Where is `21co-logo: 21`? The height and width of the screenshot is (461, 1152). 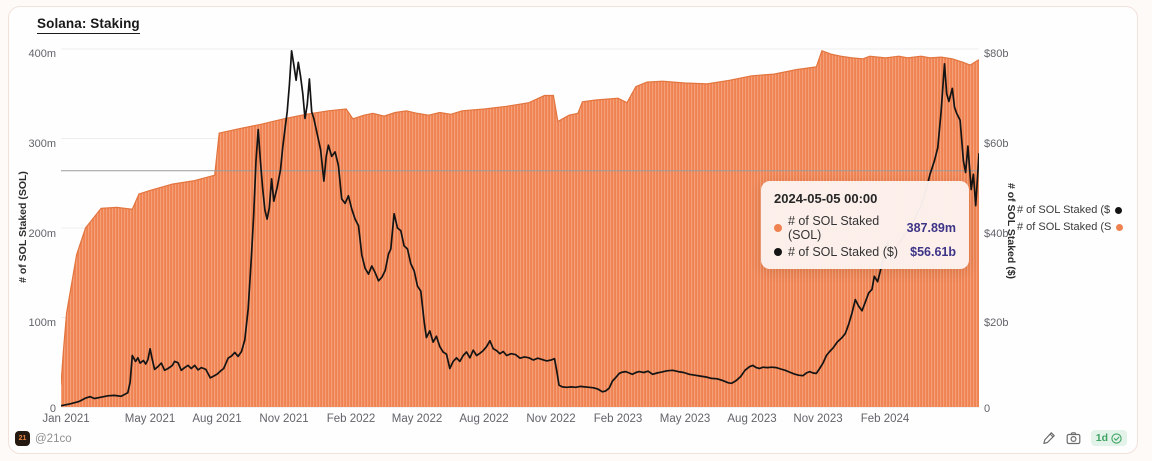
21co-logo: 21 is located at coordinates (22, 438).